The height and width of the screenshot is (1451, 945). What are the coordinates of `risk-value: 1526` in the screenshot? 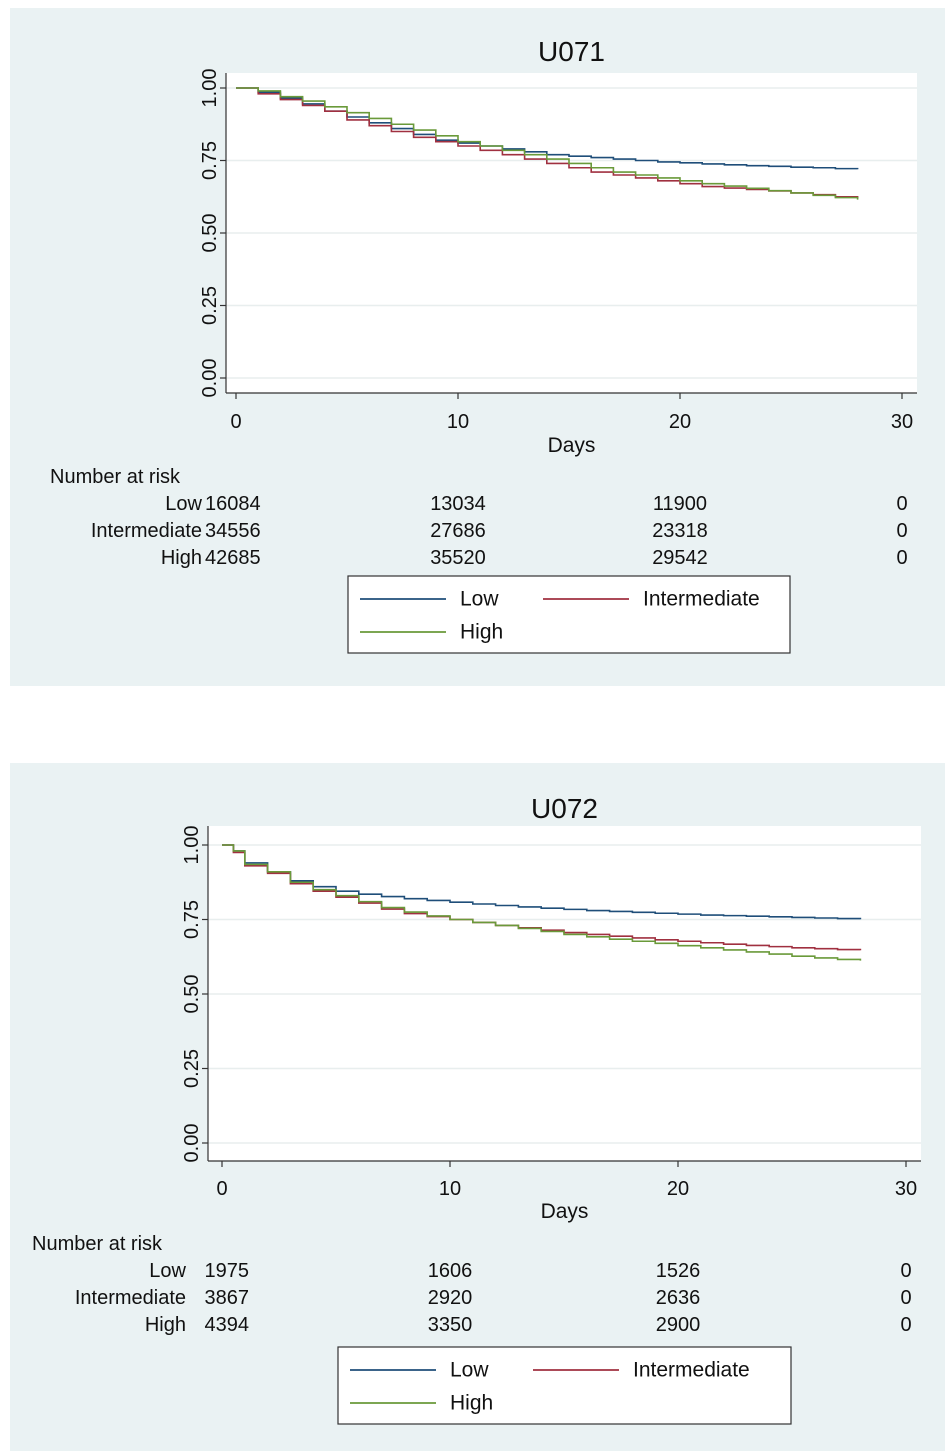 It's located at (678, 1271).